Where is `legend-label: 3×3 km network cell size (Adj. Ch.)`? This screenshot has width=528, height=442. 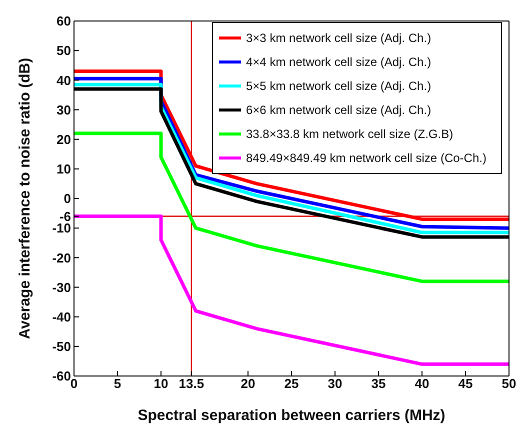
legend-label: 3×3 km network cell size (Adj. Ch.) is located at coordinates (339, 38).